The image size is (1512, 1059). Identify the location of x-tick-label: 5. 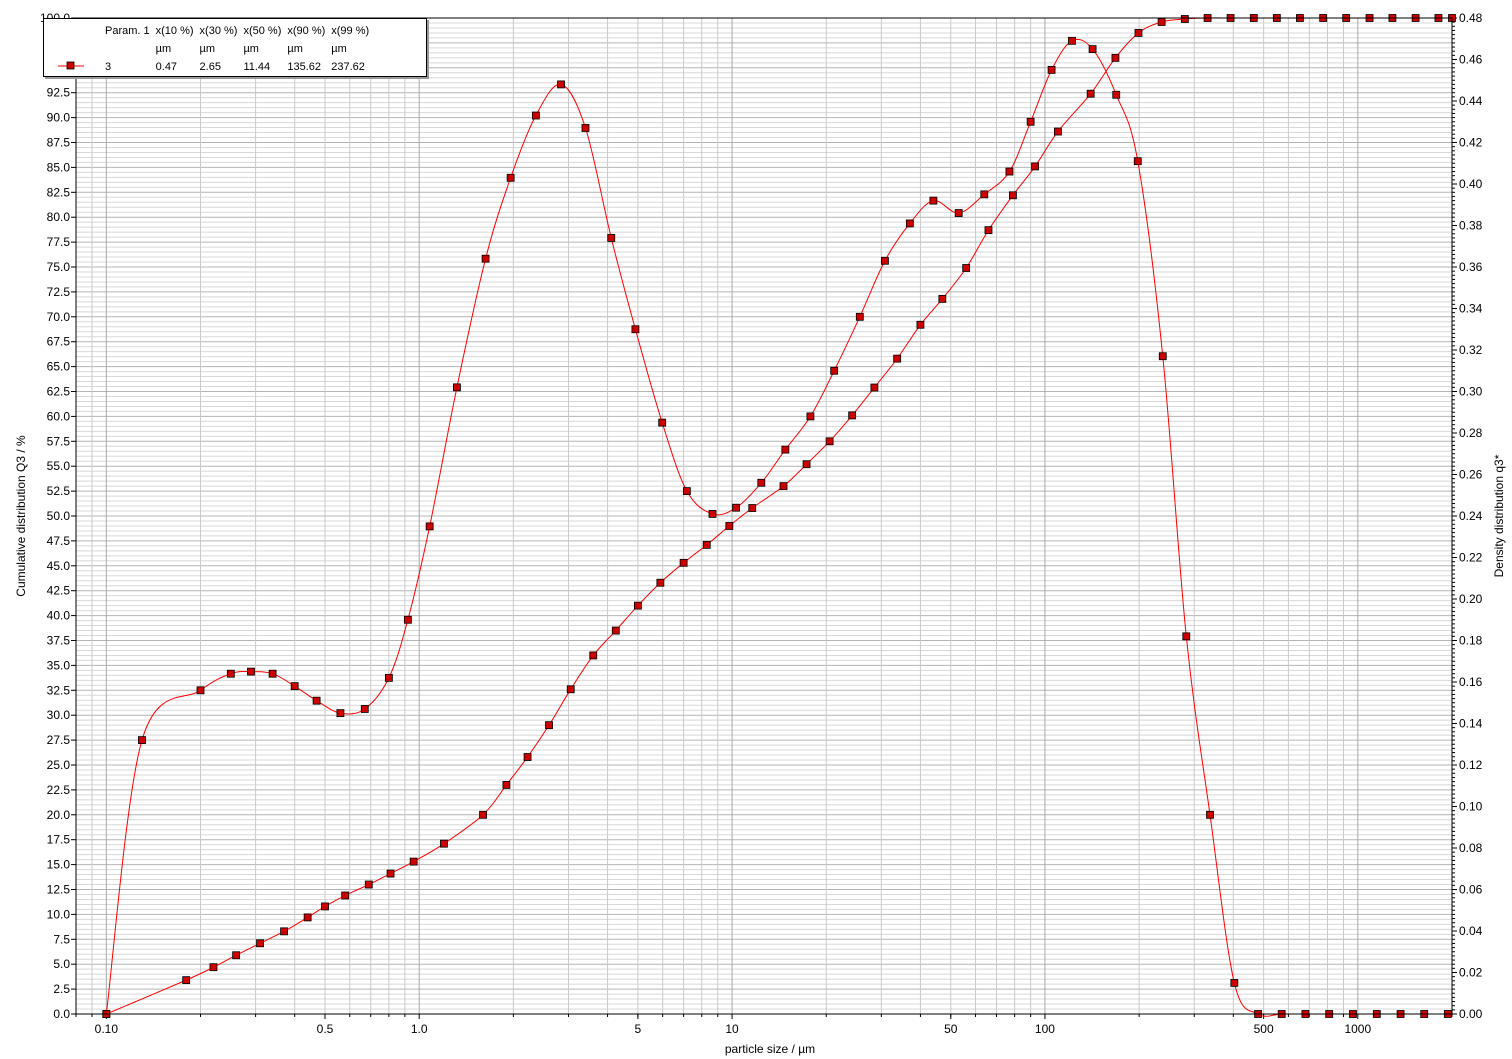
(638, 1029).